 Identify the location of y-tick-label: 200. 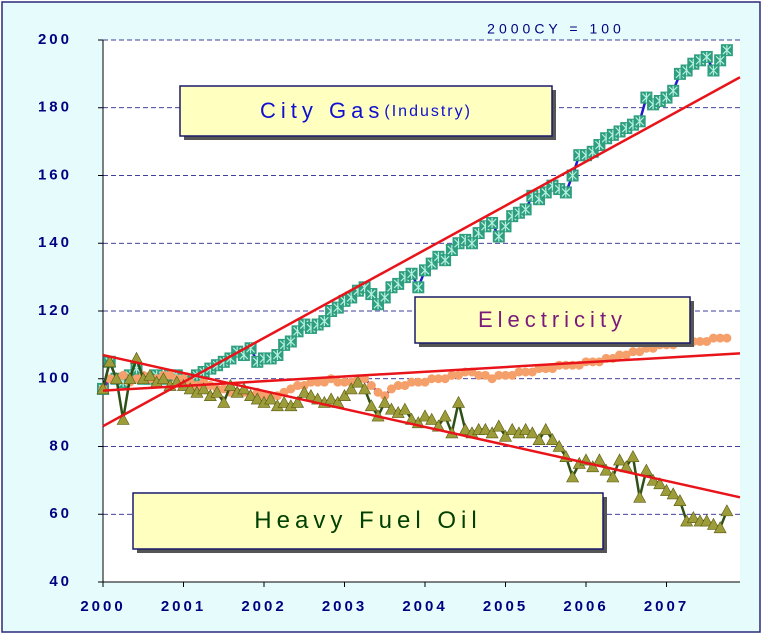
(55, 39).